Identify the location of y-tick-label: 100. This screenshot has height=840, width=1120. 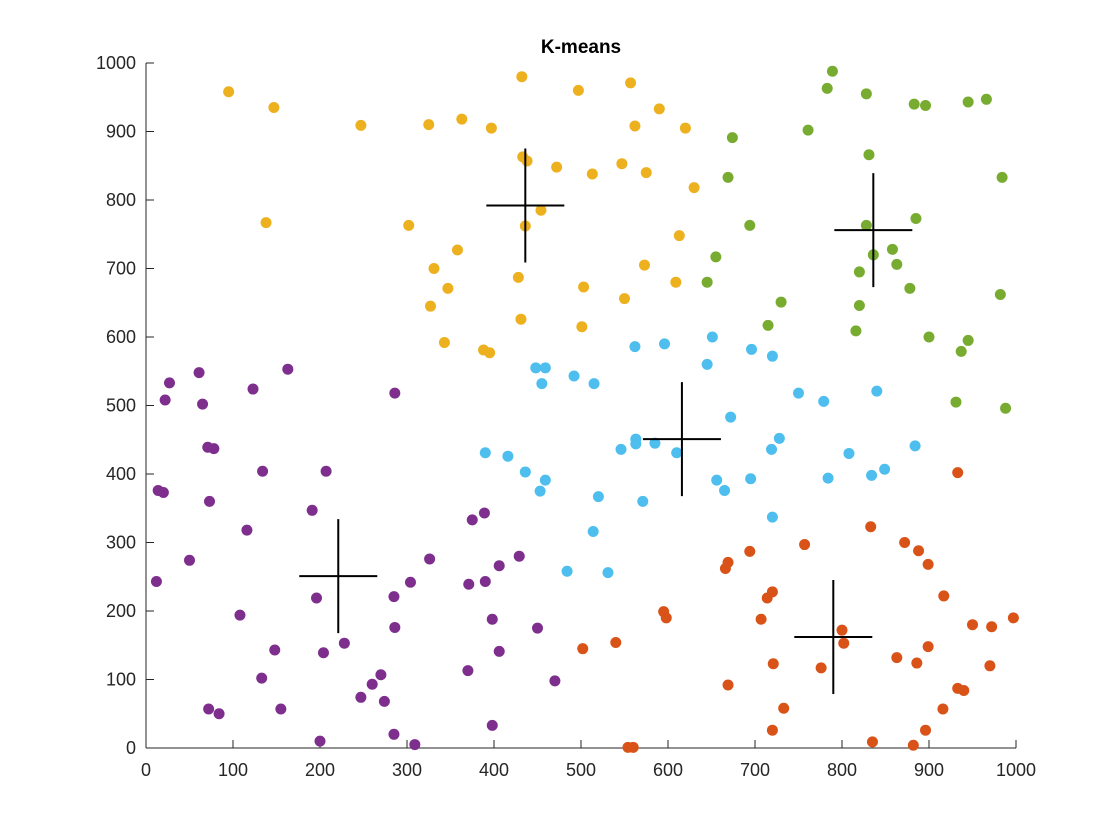
(121, 680).